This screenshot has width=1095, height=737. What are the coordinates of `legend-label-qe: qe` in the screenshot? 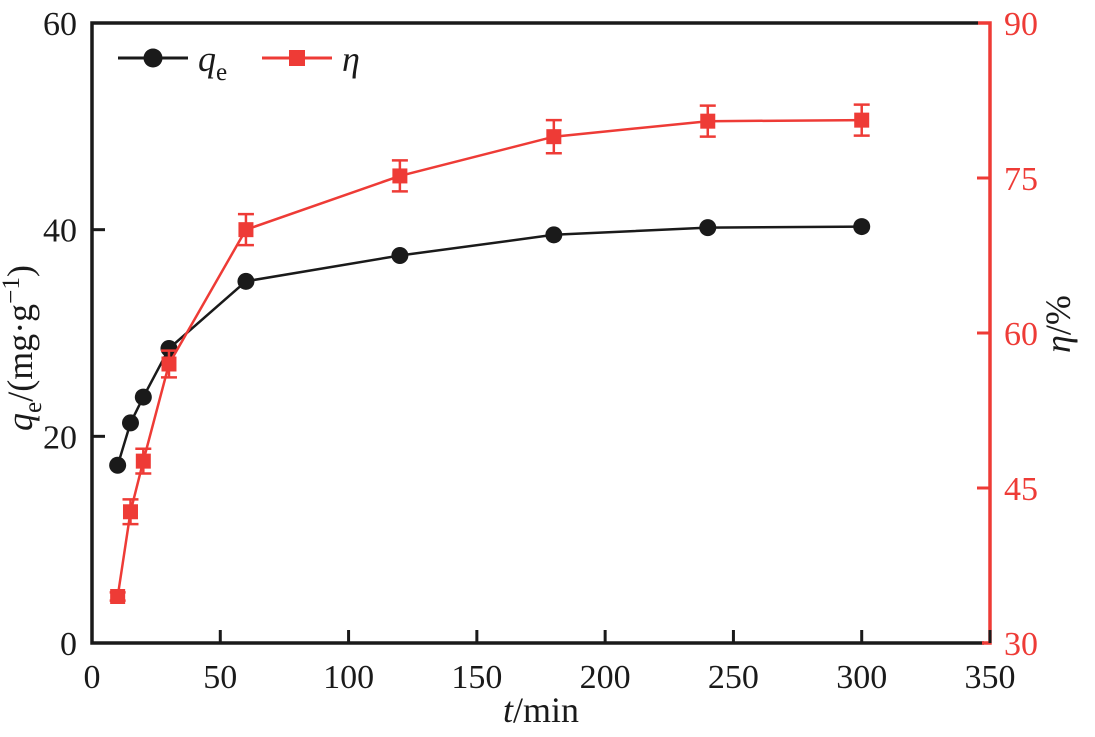 It's located at (212, 62).